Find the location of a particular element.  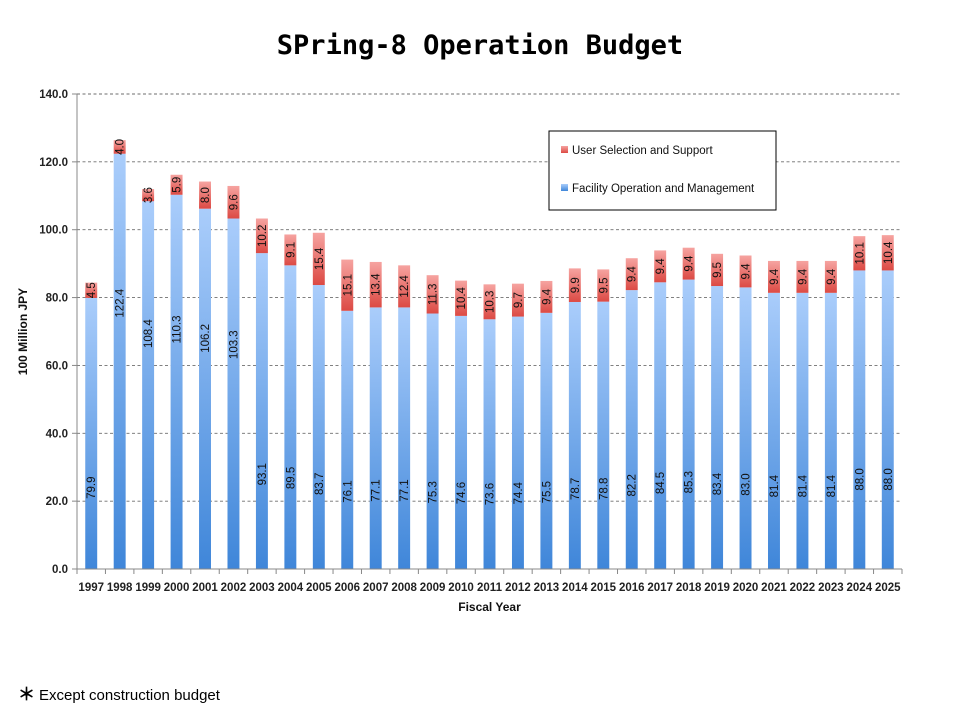

footnote-text: Except construction budget is located at coordinates (129, 695).